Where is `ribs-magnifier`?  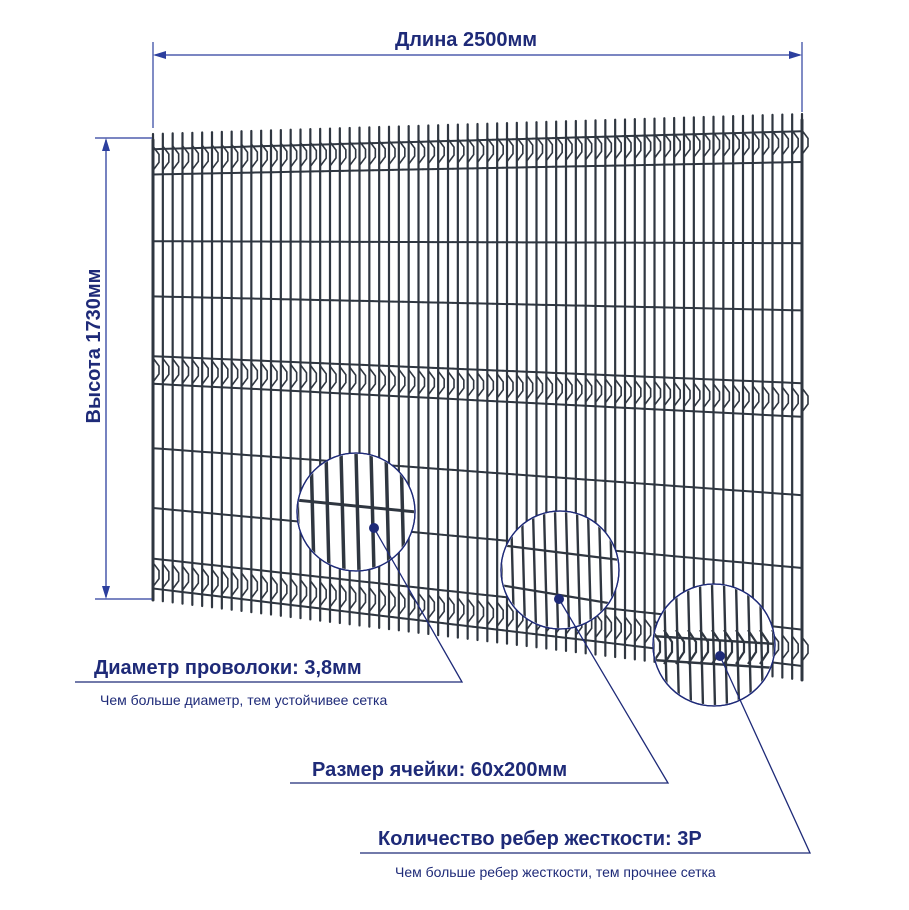
ribs-magnifier is located at coordinates (714, 645).